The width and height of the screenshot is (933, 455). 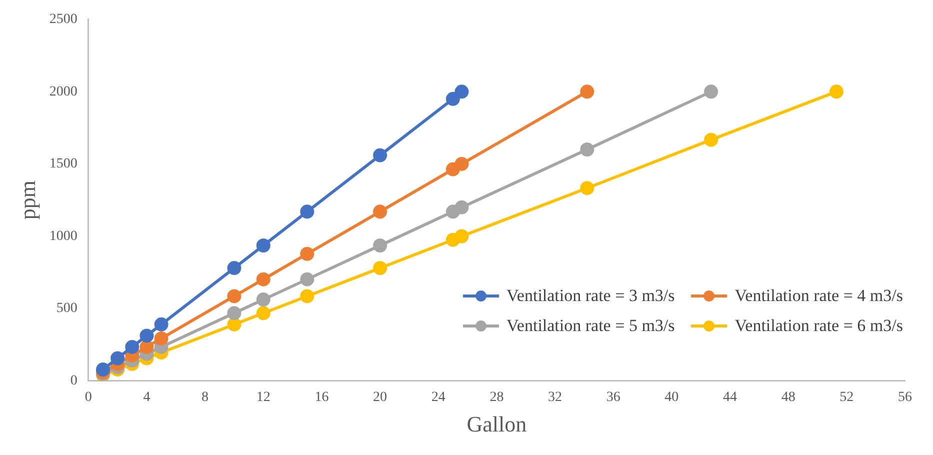 I want to click on x-tick-label: 56, so click(x=905, y=397).